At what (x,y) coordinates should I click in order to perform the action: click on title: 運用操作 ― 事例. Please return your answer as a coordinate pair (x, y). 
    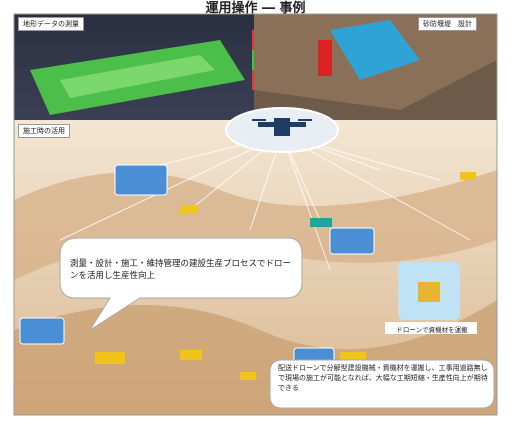
    Looking at the image, I should click on (255, 8).